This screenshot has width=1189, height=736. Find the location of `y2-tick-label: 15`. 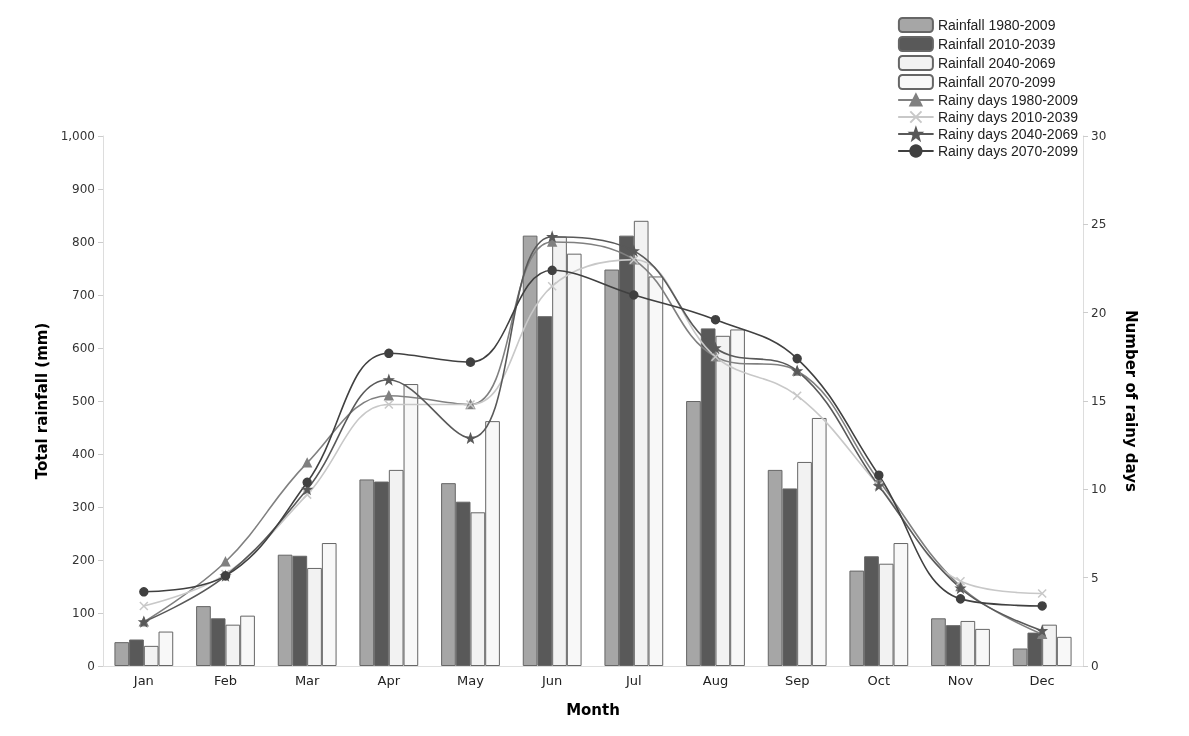

y2-tick-label: 15 is located at coordinates (1099, 401).